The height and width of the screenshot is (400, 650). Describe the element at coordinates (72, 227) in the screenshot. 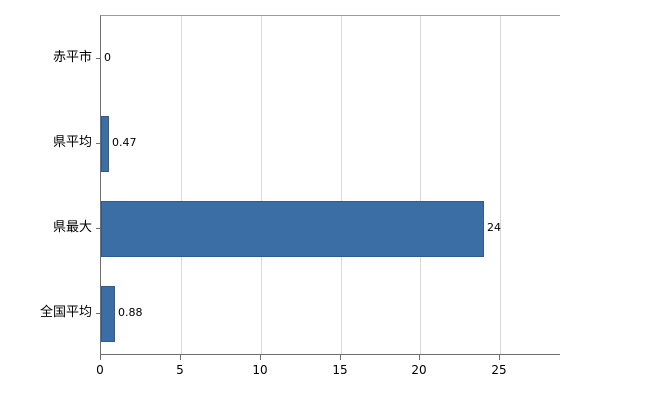

I see `category-label: 県最大` at that location.